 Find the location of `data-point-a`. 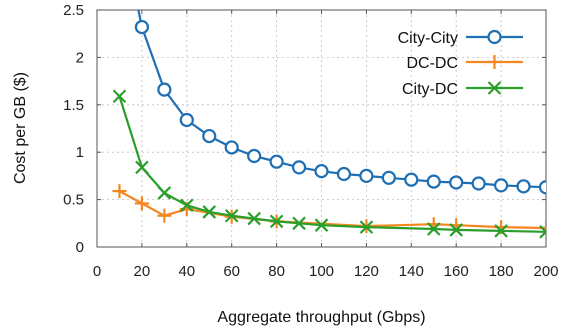

data-point-a is located at coordinates (542, 229).